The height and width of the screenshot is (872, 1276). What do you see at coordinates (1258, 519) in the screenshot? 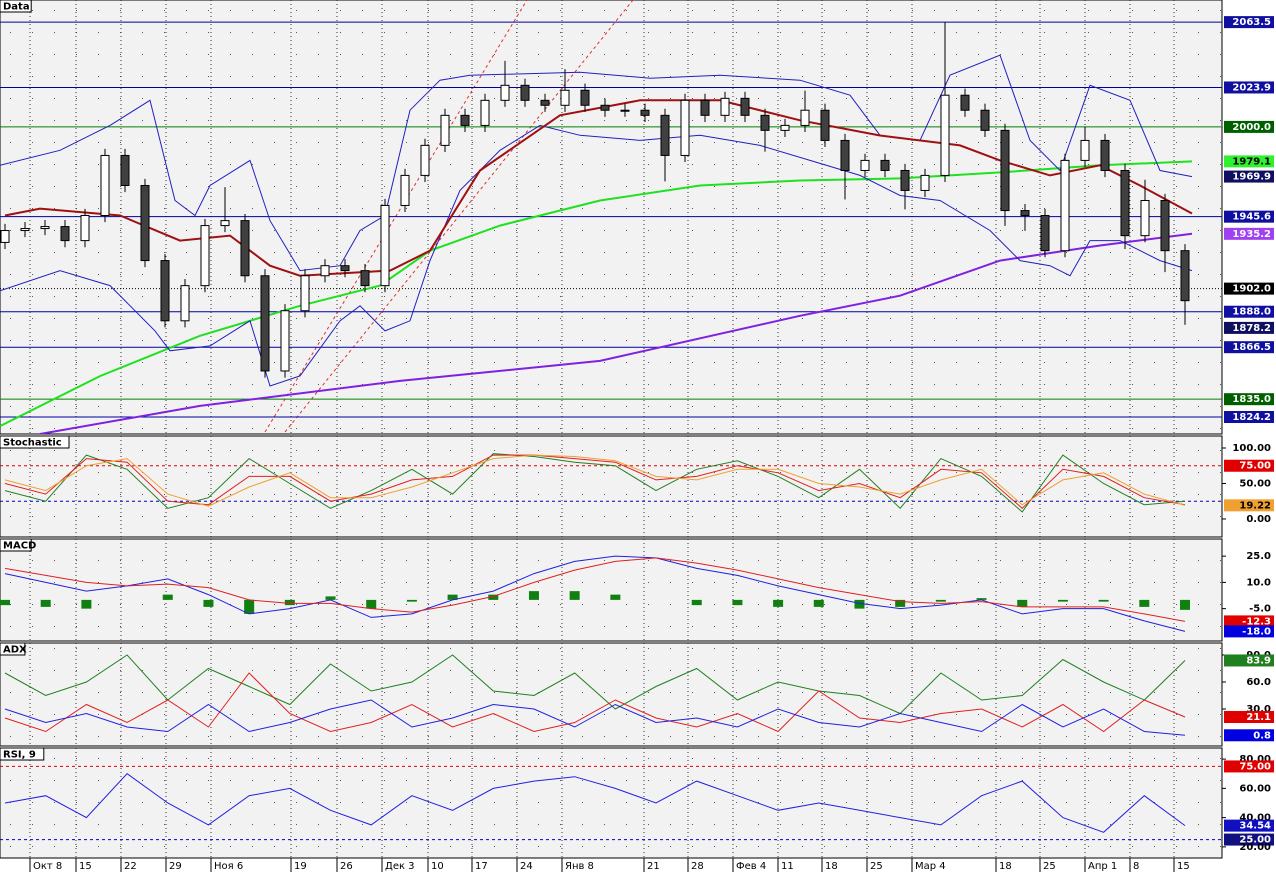
I see `level-label: 0.00` at bounding box center [1258, 519].